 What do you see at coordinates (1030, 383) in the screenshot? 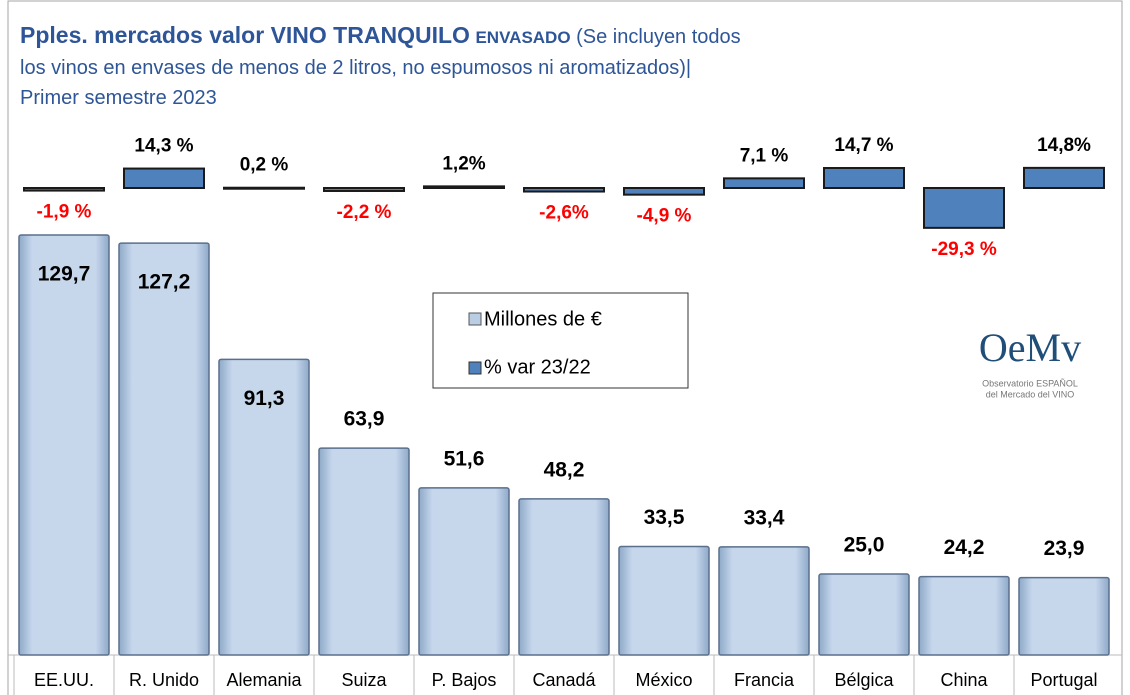
I see `logo-text: Observatorio ESPAÑOL` at bounding box center [1030, 383].